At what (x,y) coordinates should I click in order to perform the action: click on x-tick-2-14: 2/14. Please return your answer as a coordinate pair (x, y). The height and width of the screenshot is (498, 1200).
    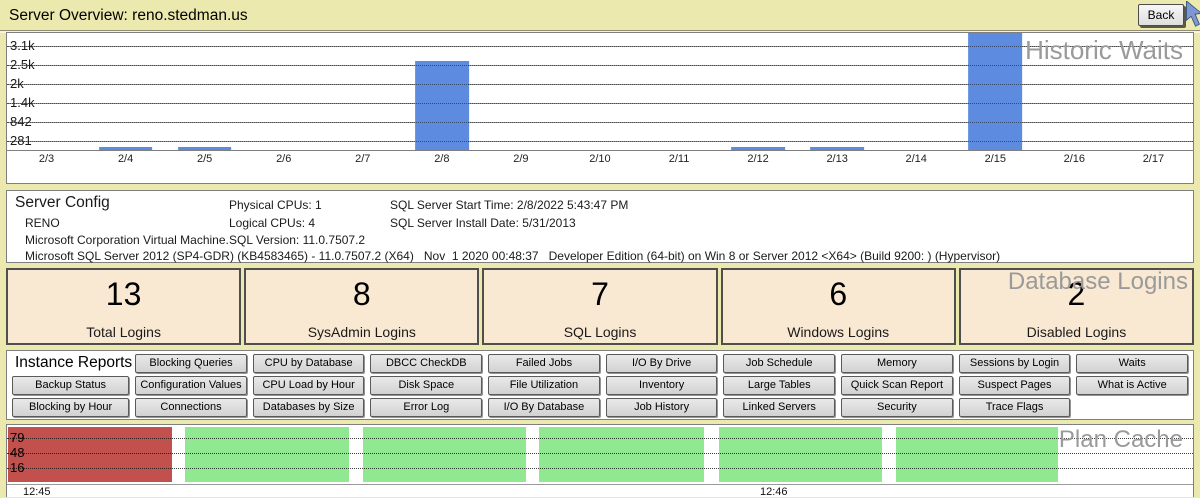
    Looking at the image, I should click on (916, 159).